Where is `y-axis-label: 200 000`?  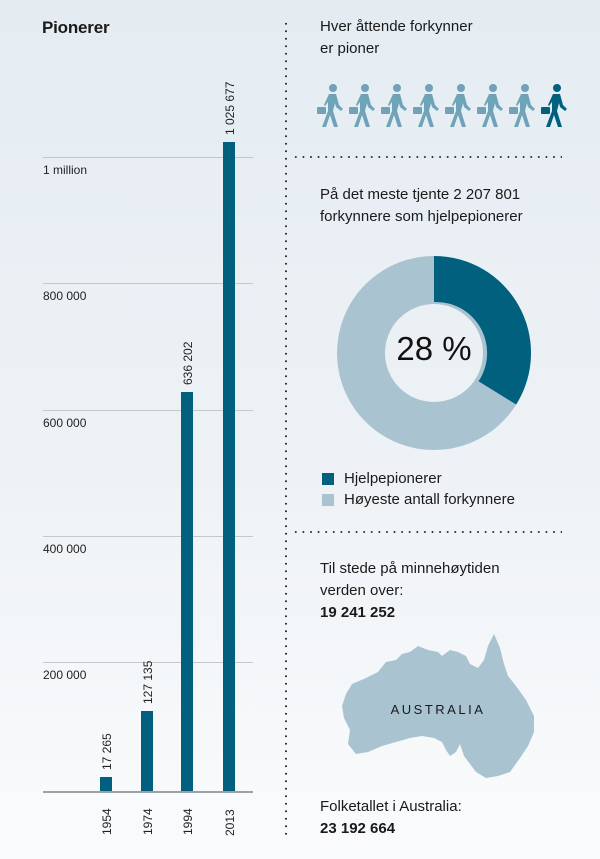
y-axis-label: 200 000 is located at coordinates (65, 675).